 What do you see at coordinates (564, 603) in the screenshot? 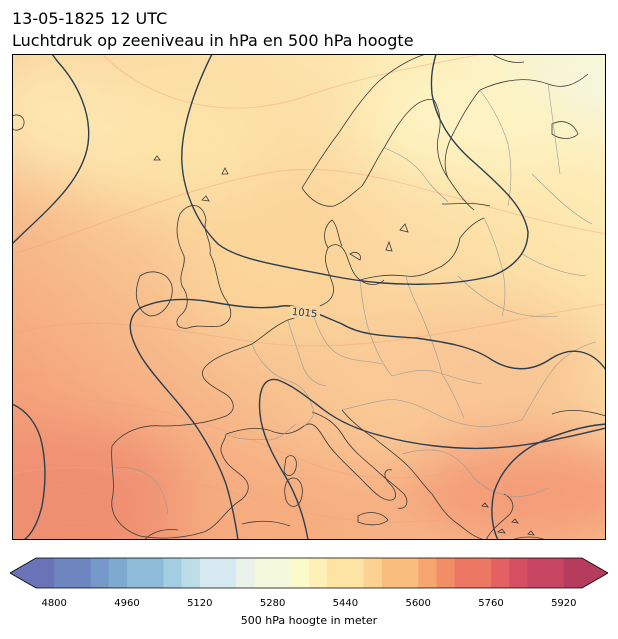
I see `colorbar-tick: 5920` at bounding box center [564, 603].